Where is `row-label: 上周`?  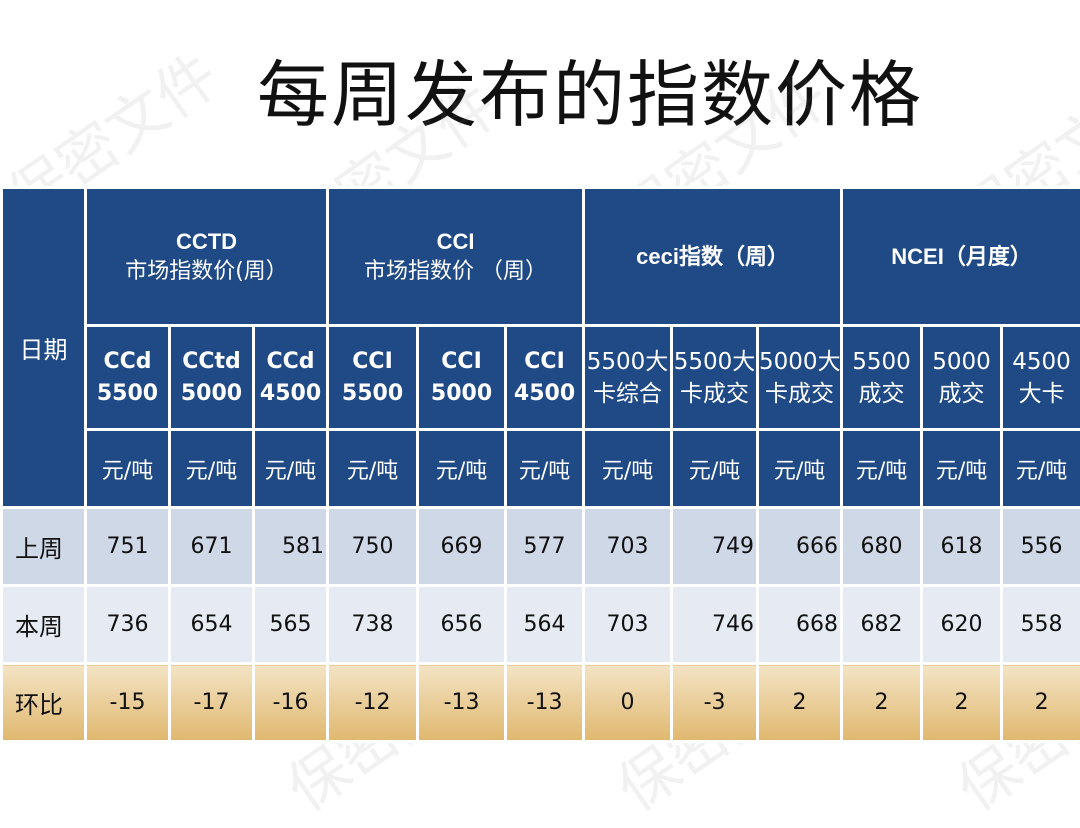 row-label: 上周 is located at coordinates (44, 547).